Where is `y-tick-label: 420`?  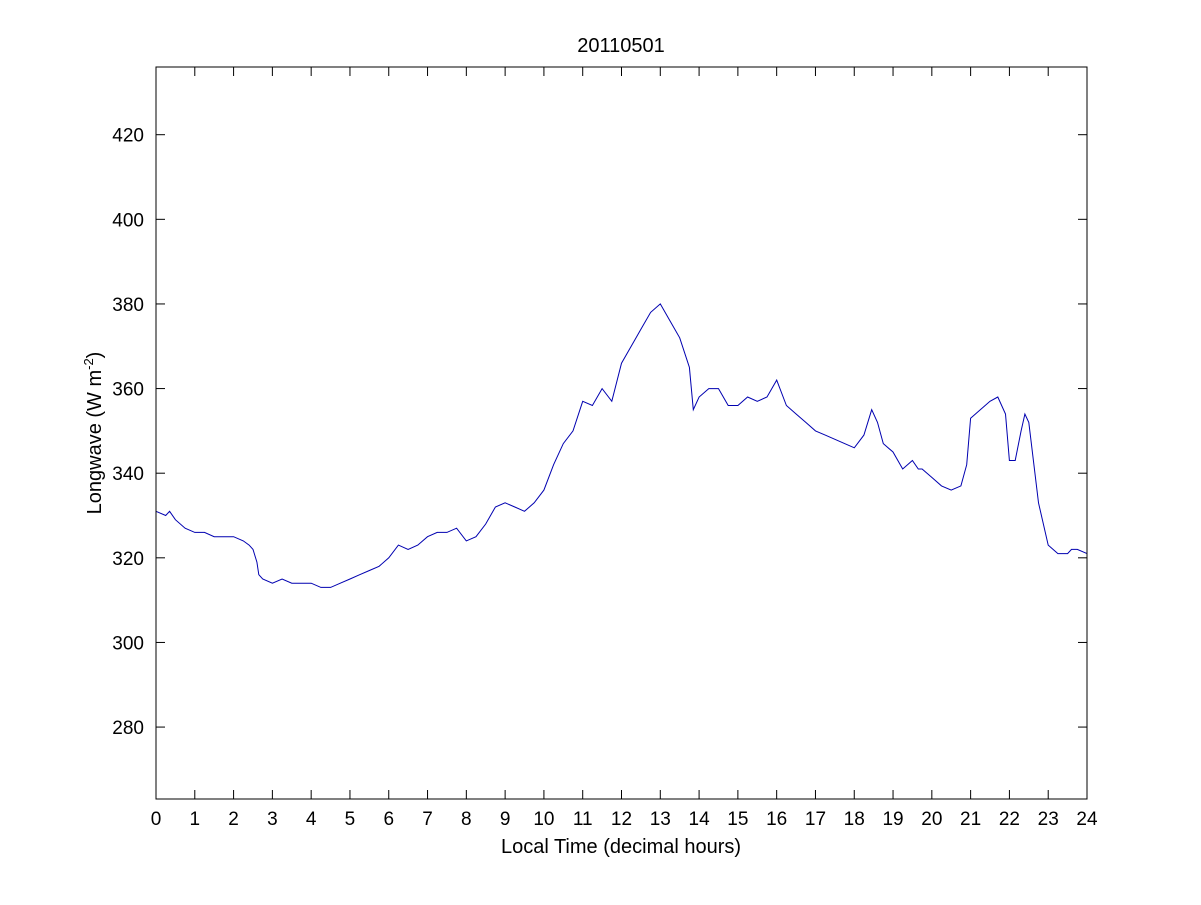
y-tick-label: 420 is located at coordinates (128, 136).